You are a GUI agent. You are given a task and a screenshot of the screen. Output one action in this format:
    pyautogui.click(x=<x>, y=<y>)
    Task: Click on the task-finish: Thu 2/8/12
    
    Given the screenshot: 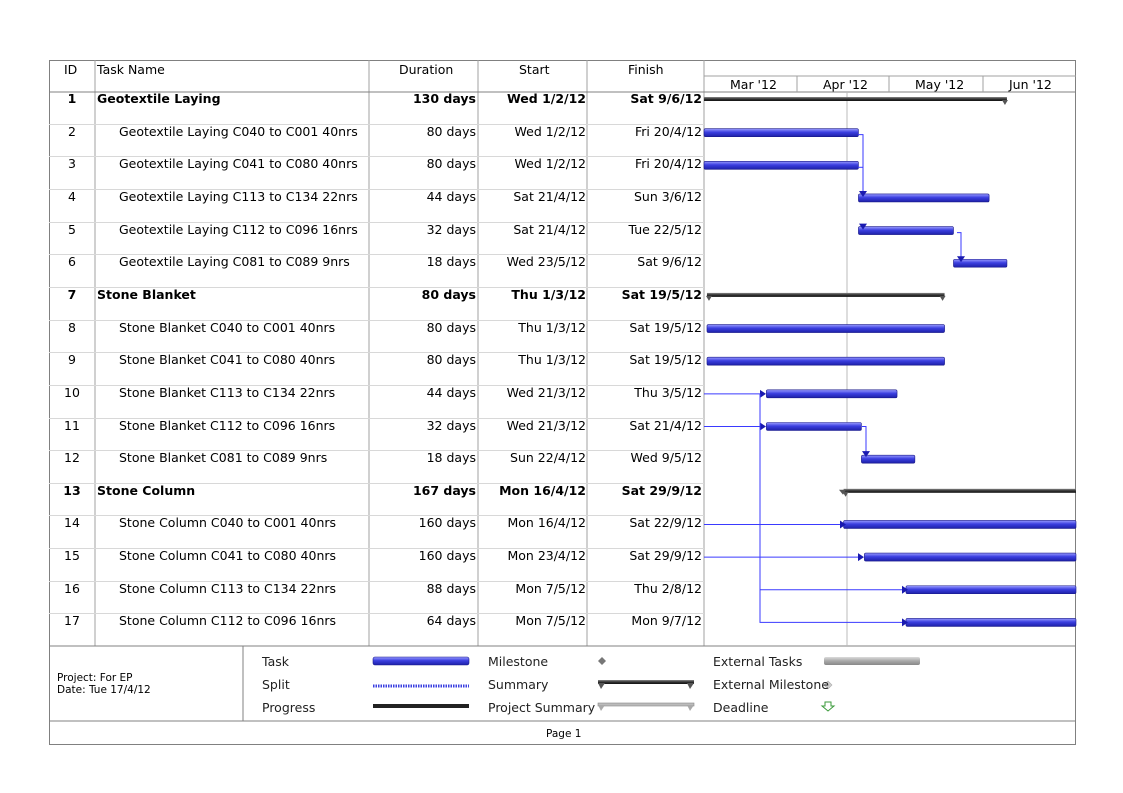 What is the action you would take?
    pyautogui.click(x=668, y=588)
    